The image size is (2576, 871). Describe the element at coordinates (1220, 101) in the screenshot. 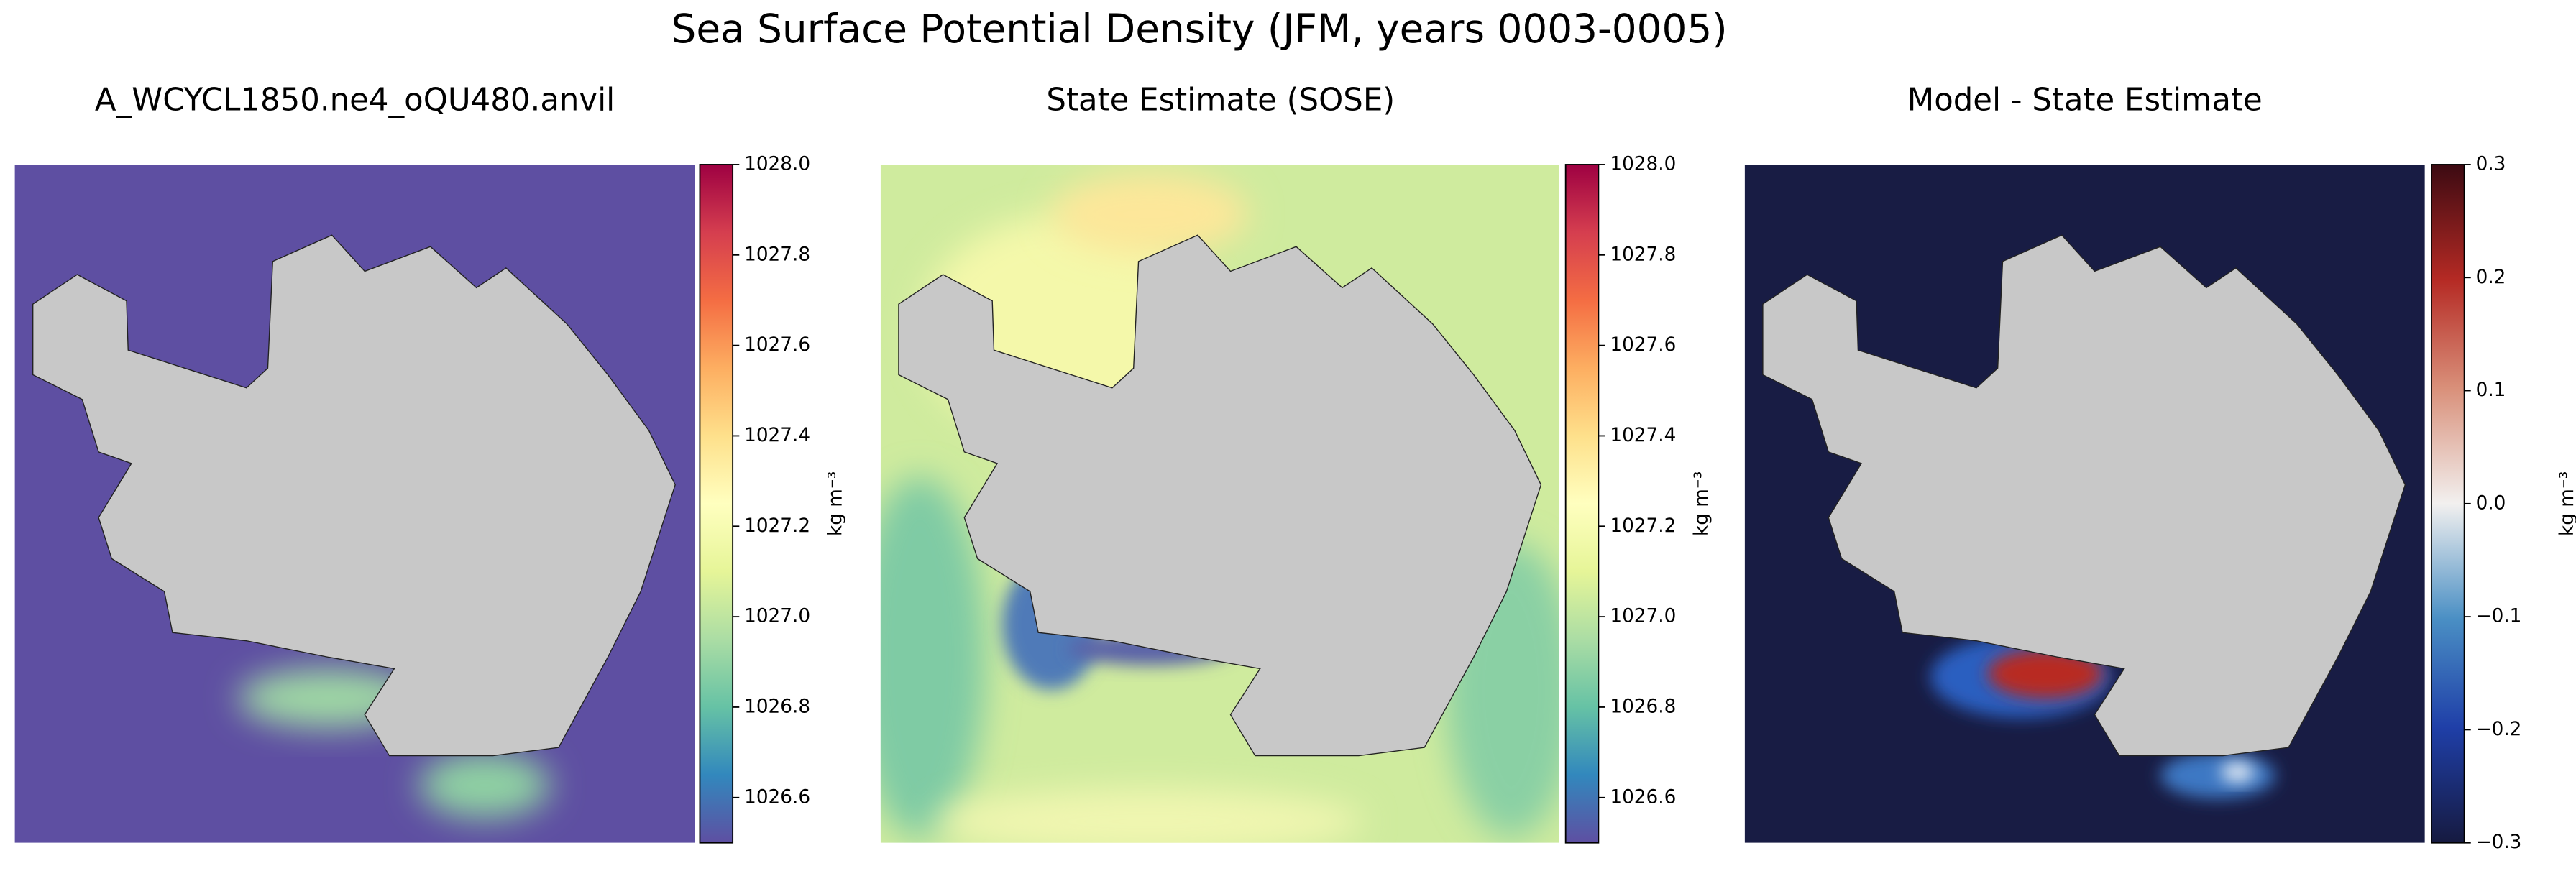

I see `panel-title: State Estimate (SOSE)` at that location.